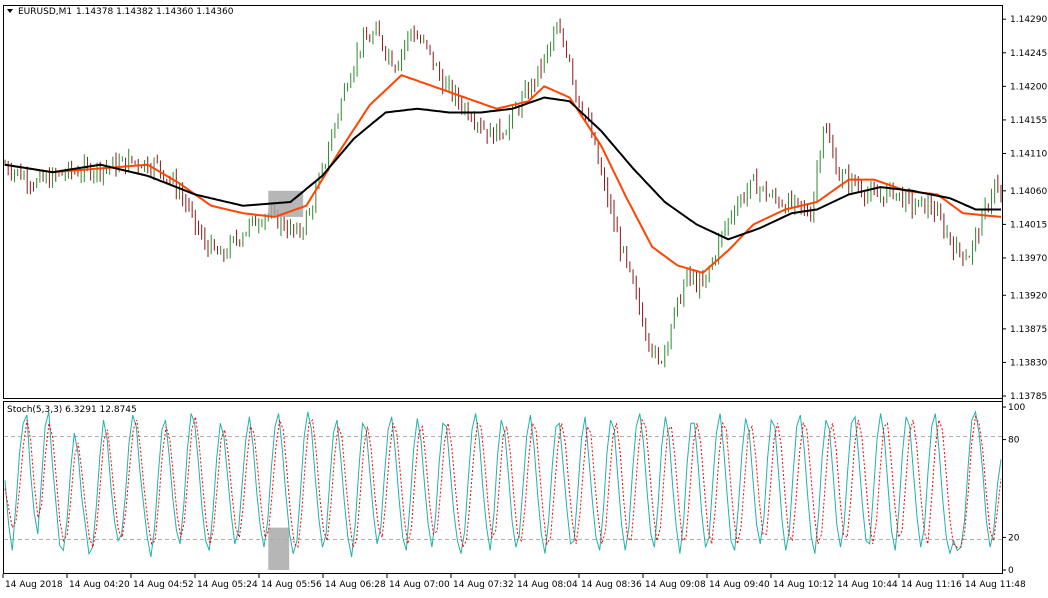 The width and height of the screenshot is (1048, 598). Describe the element at coordinates (1028, 155) in the screenshot. I see `price-tick-label: 1.14110` at that location.